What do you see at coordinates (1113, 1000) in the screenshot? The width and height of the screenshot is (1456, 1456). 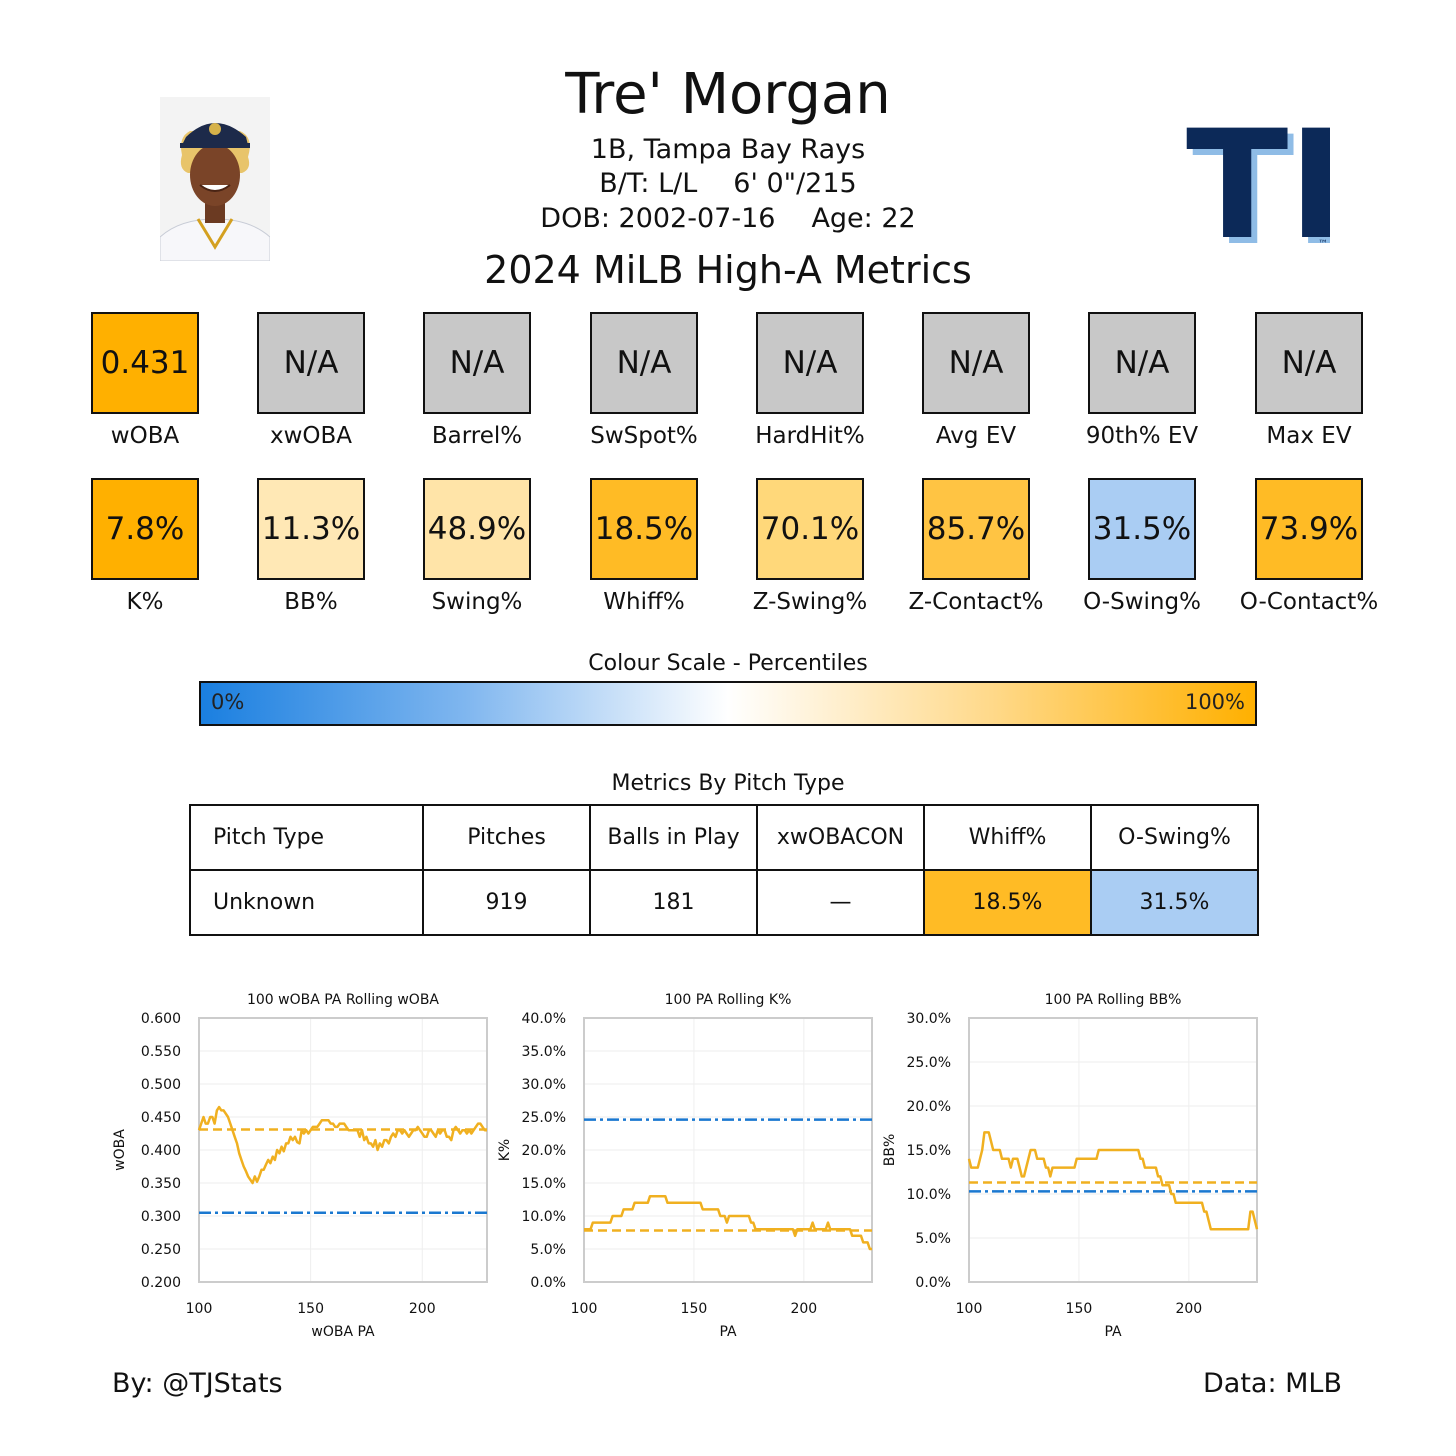 I see `chart-title: 100 PA Rolling BB%` at bounding box center [1113, 1000].